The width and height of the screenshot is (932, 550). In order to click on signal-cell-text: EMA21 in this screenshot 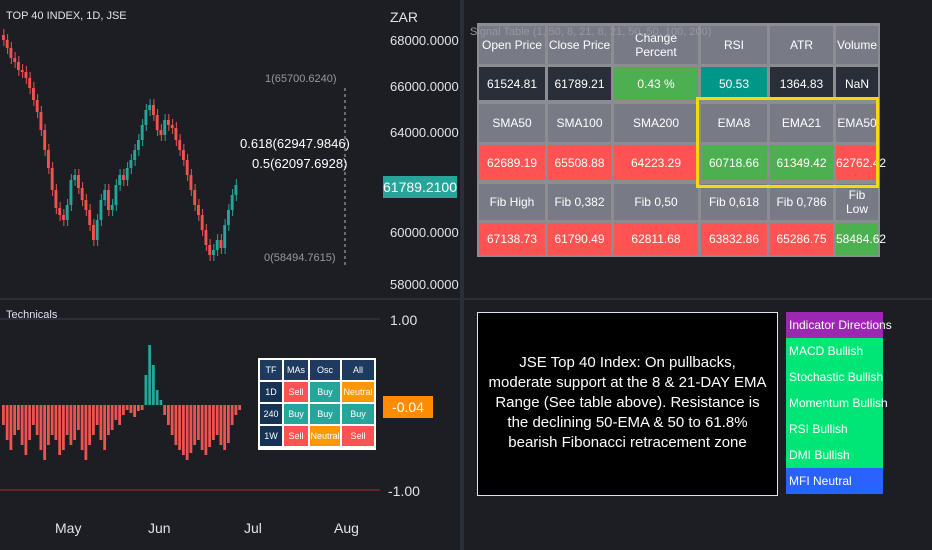, I will do `click(801, 123)`.